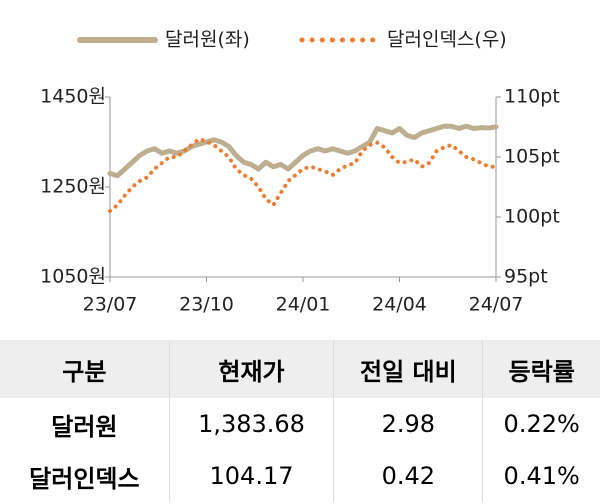 Image resolution: width=600 pixels, height=504 pixels. What do you see at coordinates (526, 277) in the screenshot?
I see `y2-tick-label: 95pt` at bounding box center [526, 277].